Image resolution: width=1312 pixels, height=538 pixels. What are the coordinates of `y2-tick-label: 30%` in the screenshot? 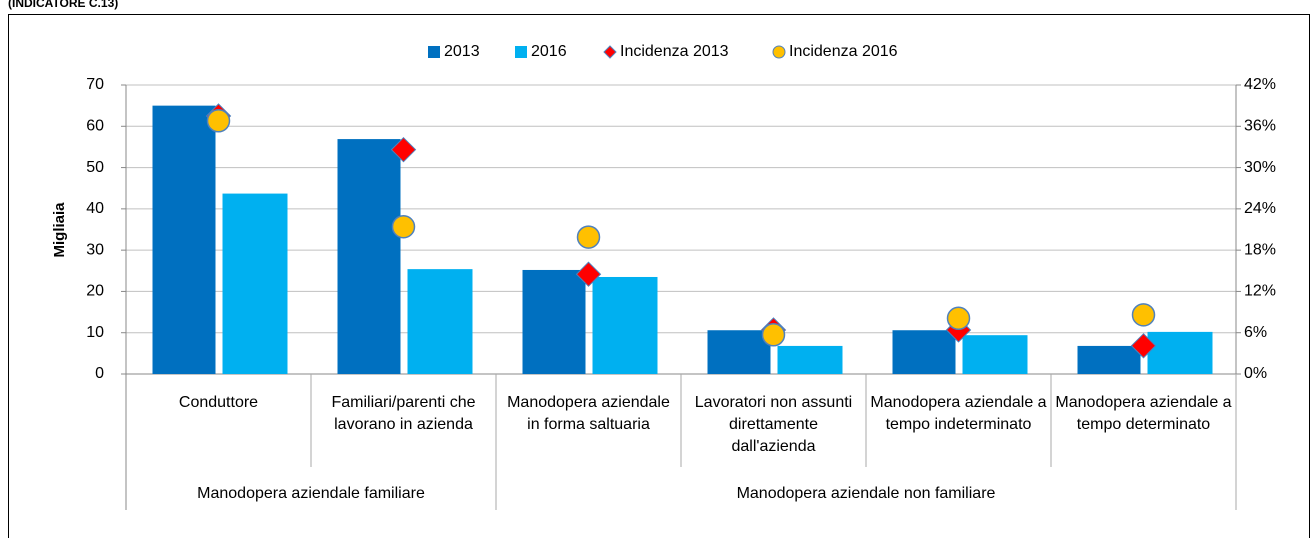 It's located at (1260, 167).